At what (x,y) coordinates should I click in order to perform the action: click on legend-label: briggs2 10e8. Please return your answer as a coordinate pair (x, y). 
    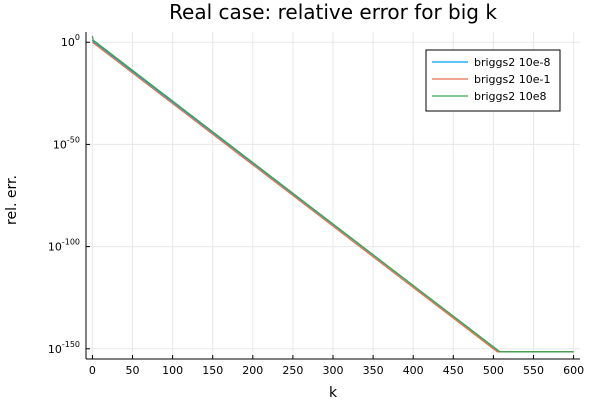
    Looking at the image, I should click on (510, 96).